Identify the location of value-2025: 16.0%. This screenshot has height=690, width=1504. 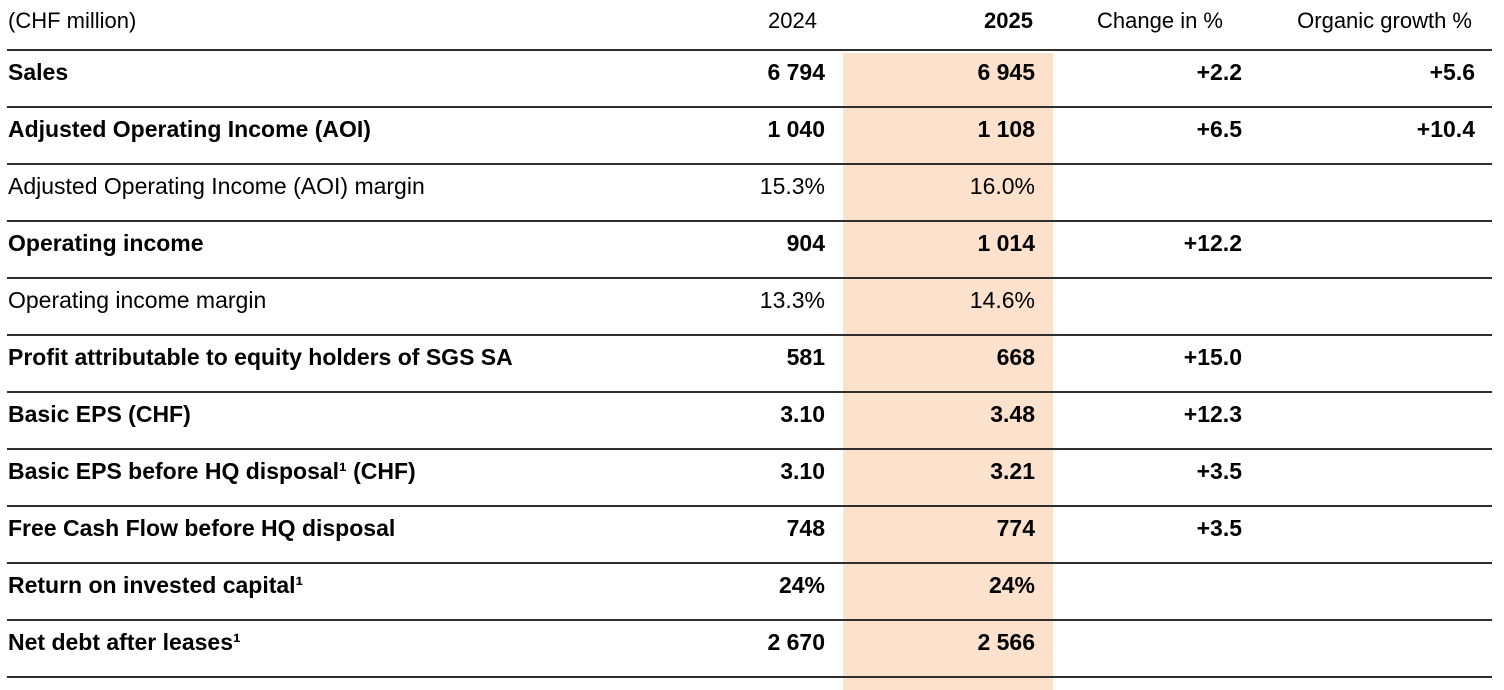
(948, 193).